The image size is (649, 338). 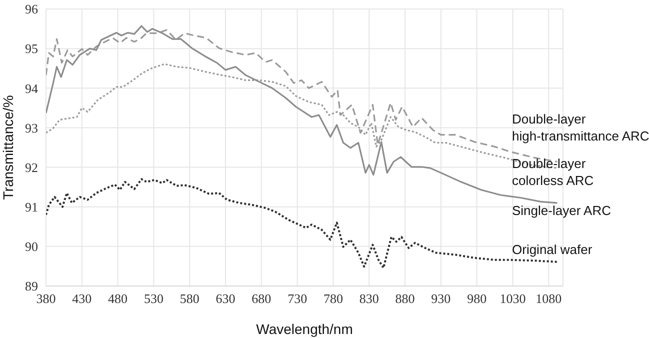 What do you see at coordinates (31, 48) in the screenshot?
I see `y-tick-label: 95` at bounding box center [31, 48].